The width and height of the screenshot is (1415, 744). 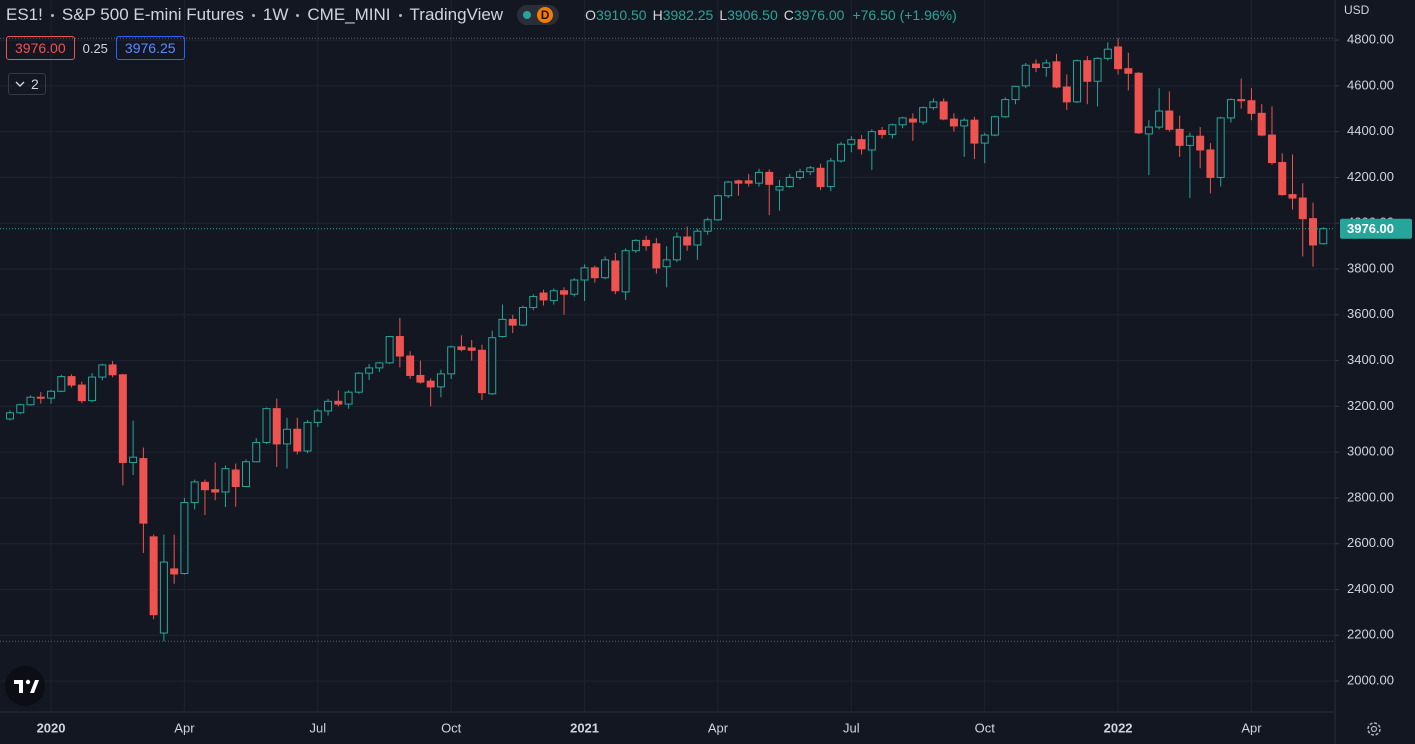 What do you see at coordinates (1370, 680) in the screenshot?
I see `y-tick-label: 2000.00` at bounding box center [1370, 680].